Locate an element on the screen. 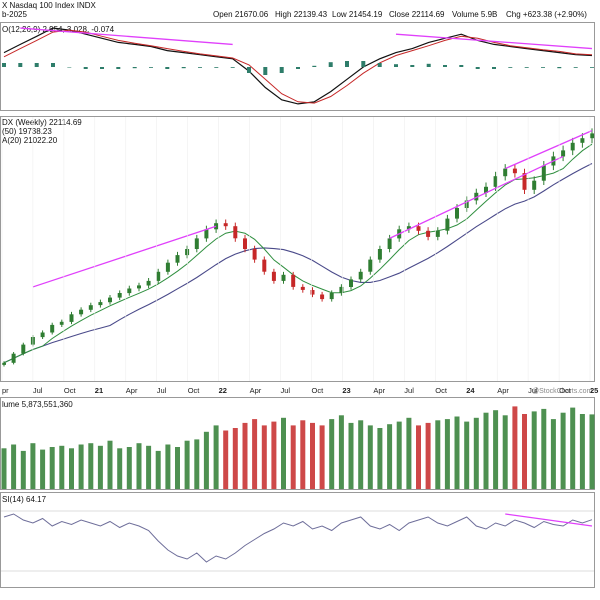 Image resolution: width=600 pixels, height=600 pixels. x-axis-tick-label: 22 is located at coordinates (223, 390).